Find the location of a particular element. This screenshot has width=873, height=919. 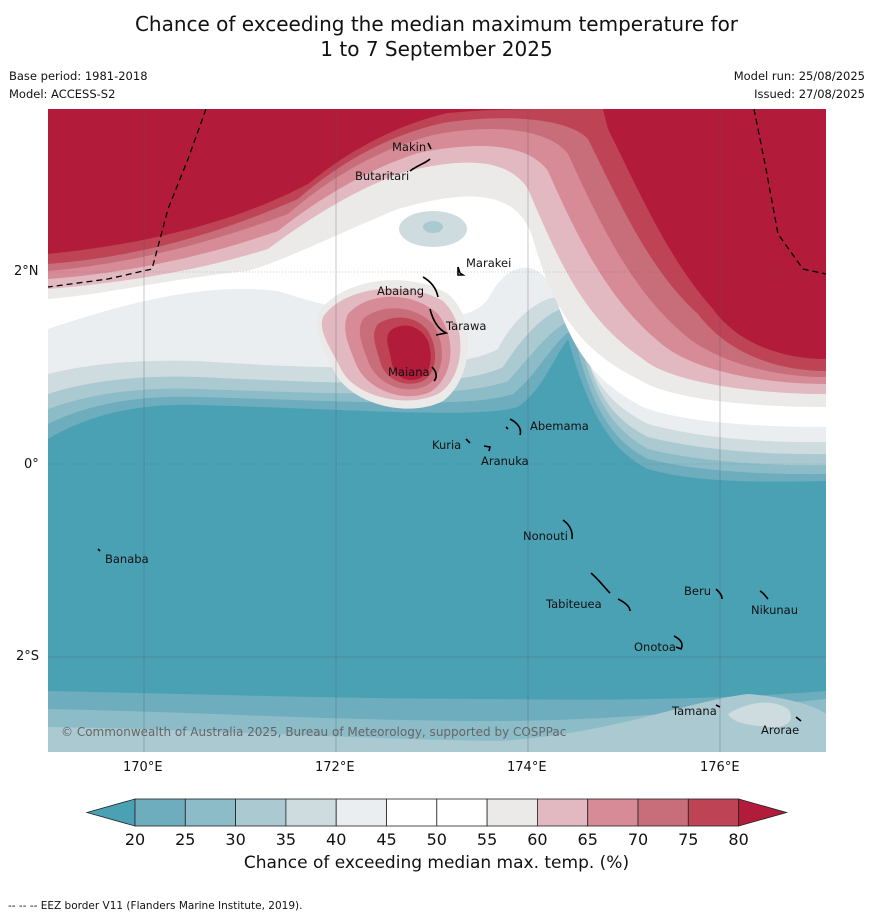

tamana-island is located at coordinates (718, 706).